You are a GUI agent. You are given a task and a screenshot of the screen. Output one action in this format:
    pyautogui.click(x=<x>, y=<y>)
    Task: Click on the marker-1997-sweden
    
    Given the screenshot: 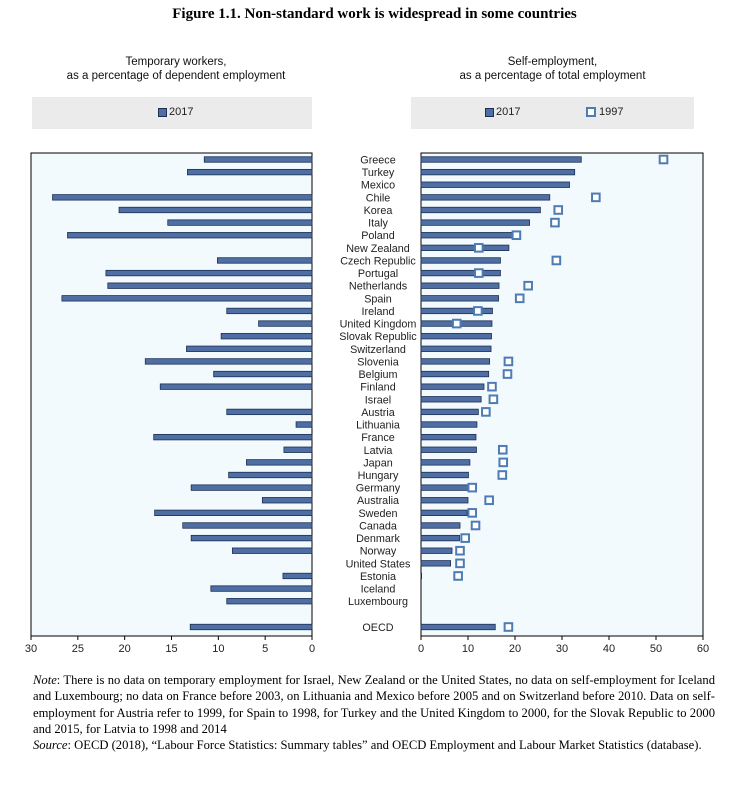 What is the action you would take?
    pyautogui.click(x=472, y=513)
    